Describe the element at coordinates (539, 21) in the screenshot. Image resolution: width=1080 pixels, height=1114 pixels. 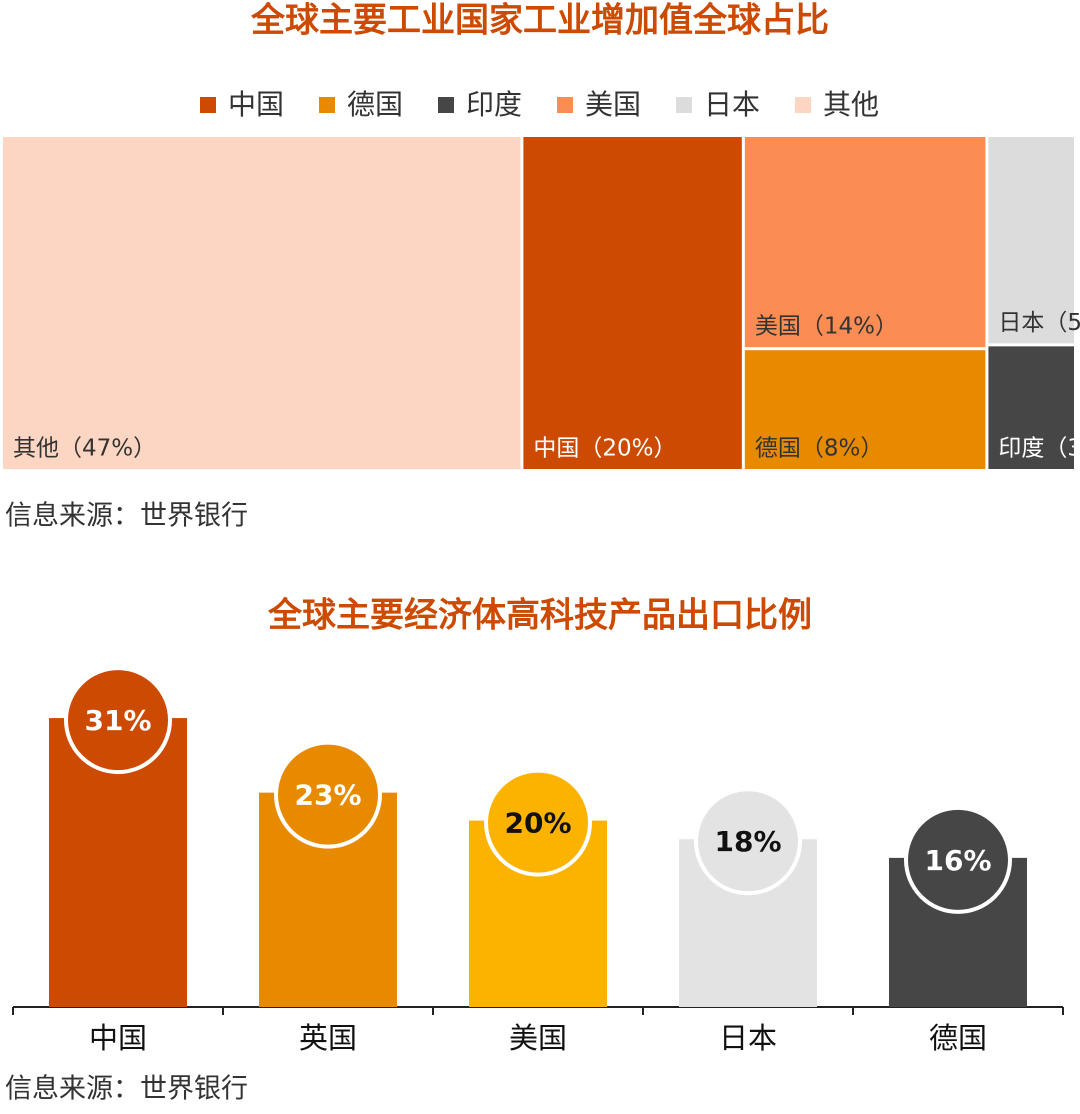
I see `chart-title: 全球主要工业国家工业增加值全球占比` at that location.